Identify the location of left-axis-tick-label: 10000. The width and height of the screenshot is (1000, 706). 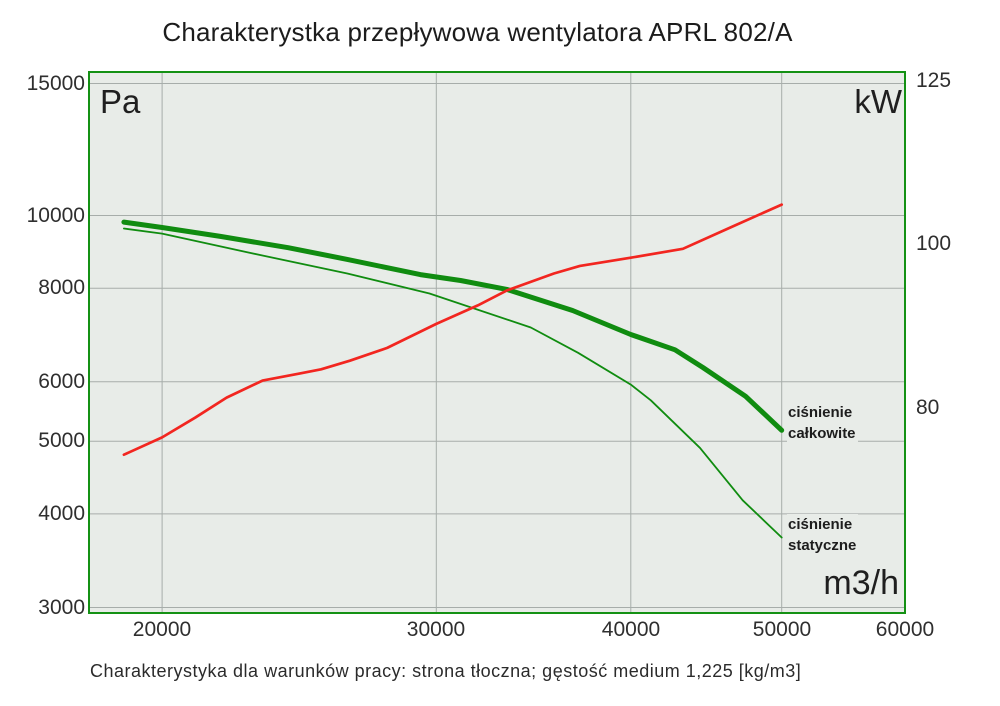
(55, 215).